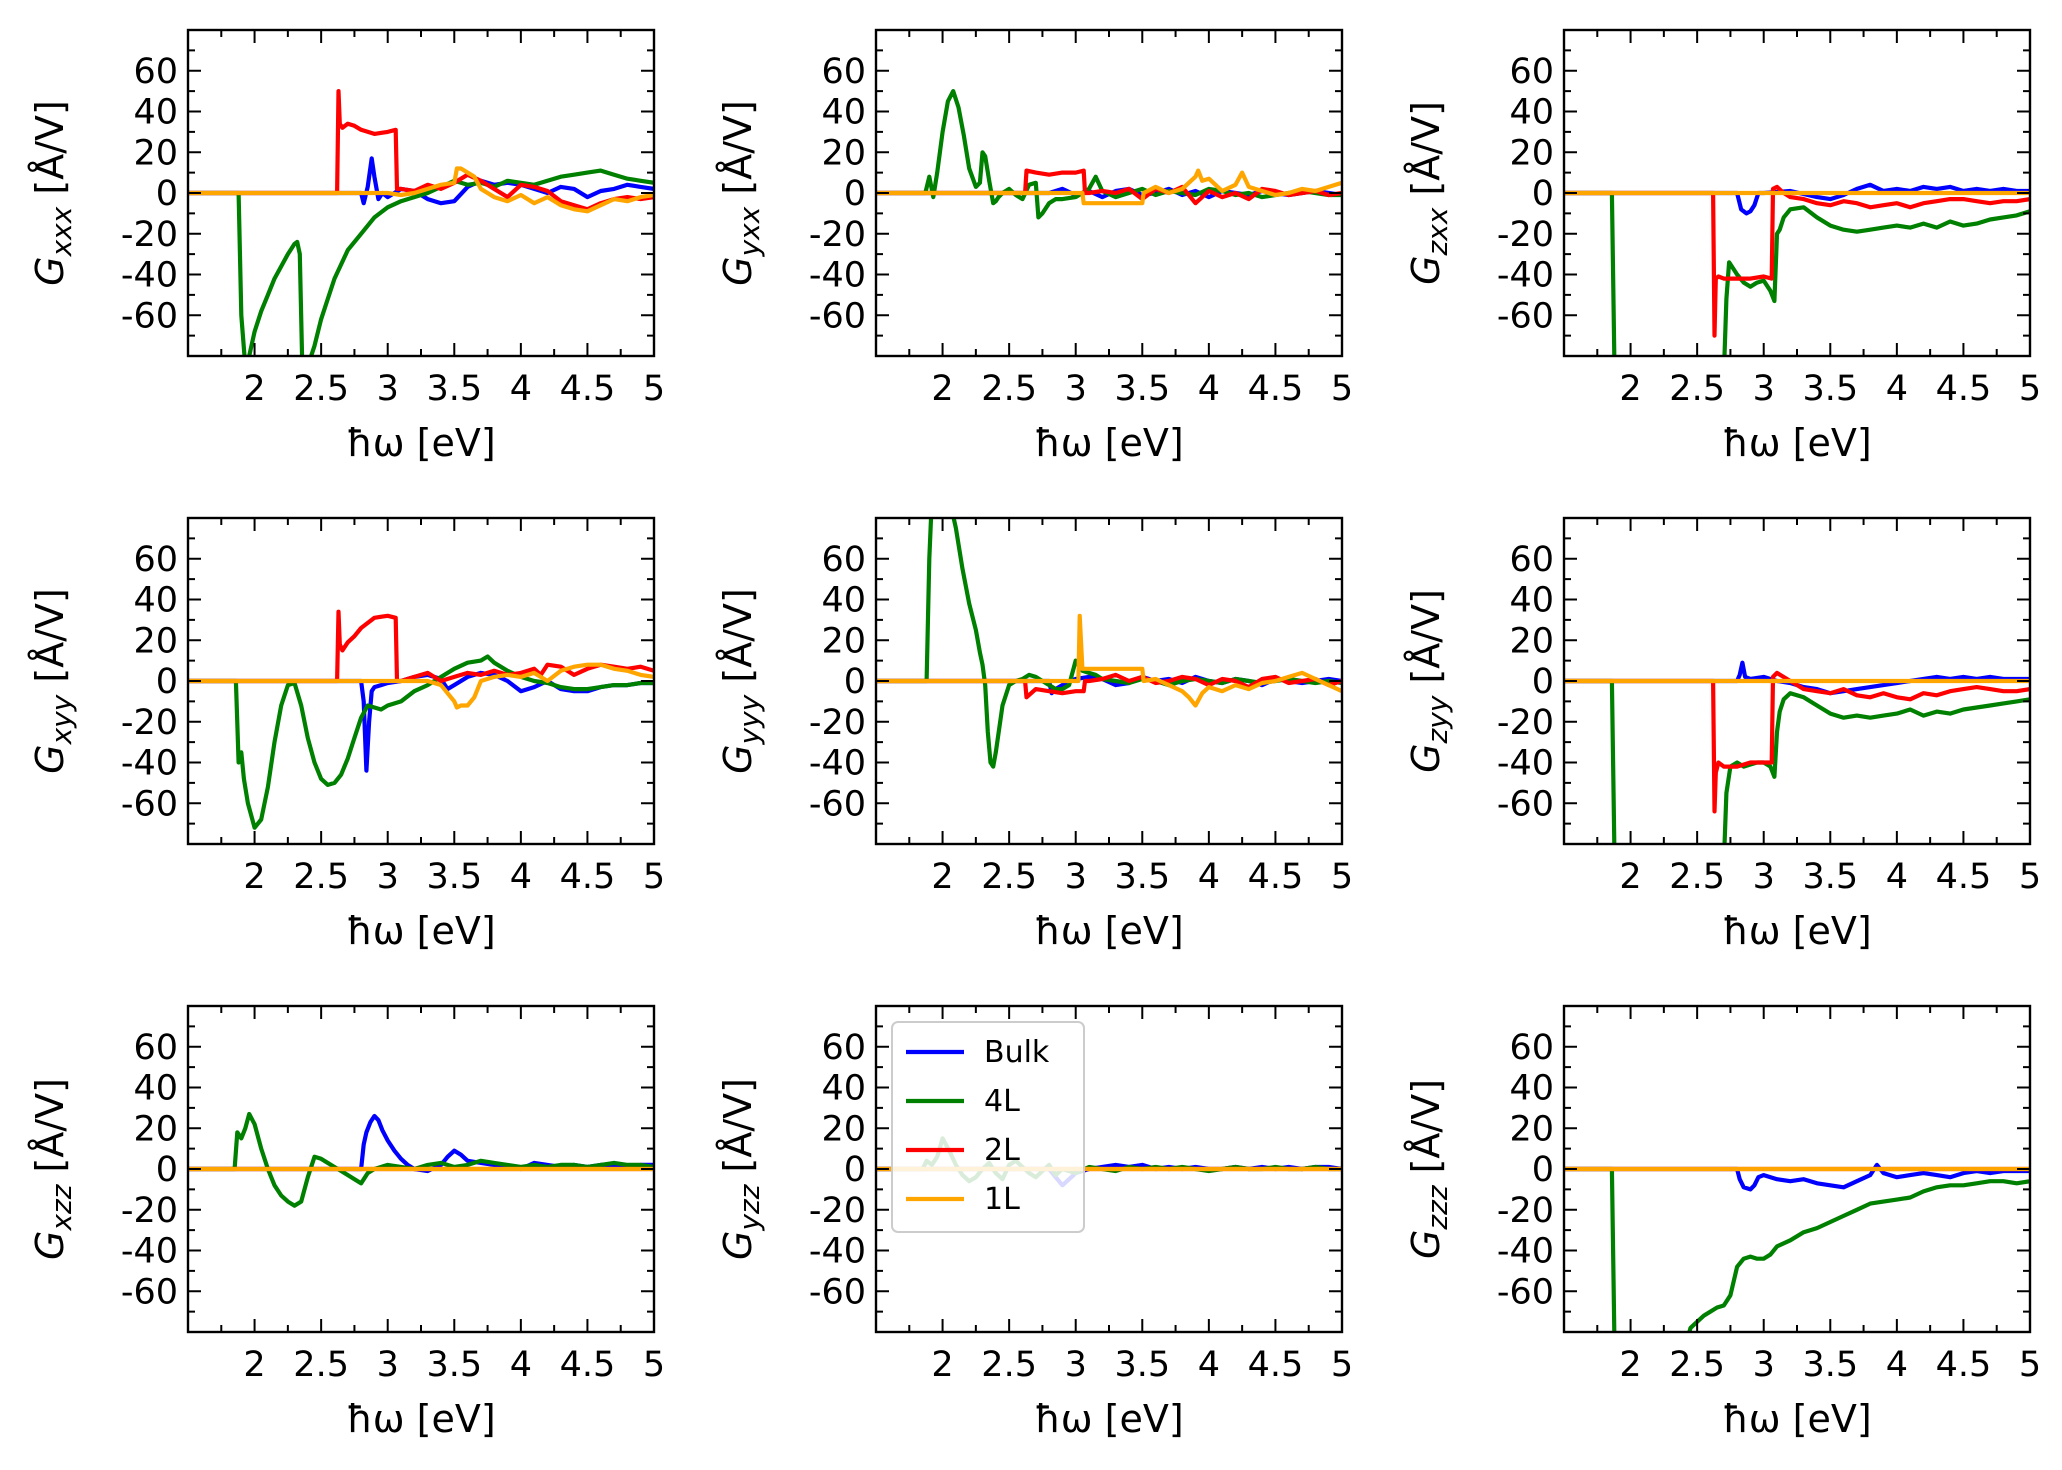 The width and height of the screenshot is (2062, 1470). I want to click on y-label-subscript: zxx, so click(1437, 231).